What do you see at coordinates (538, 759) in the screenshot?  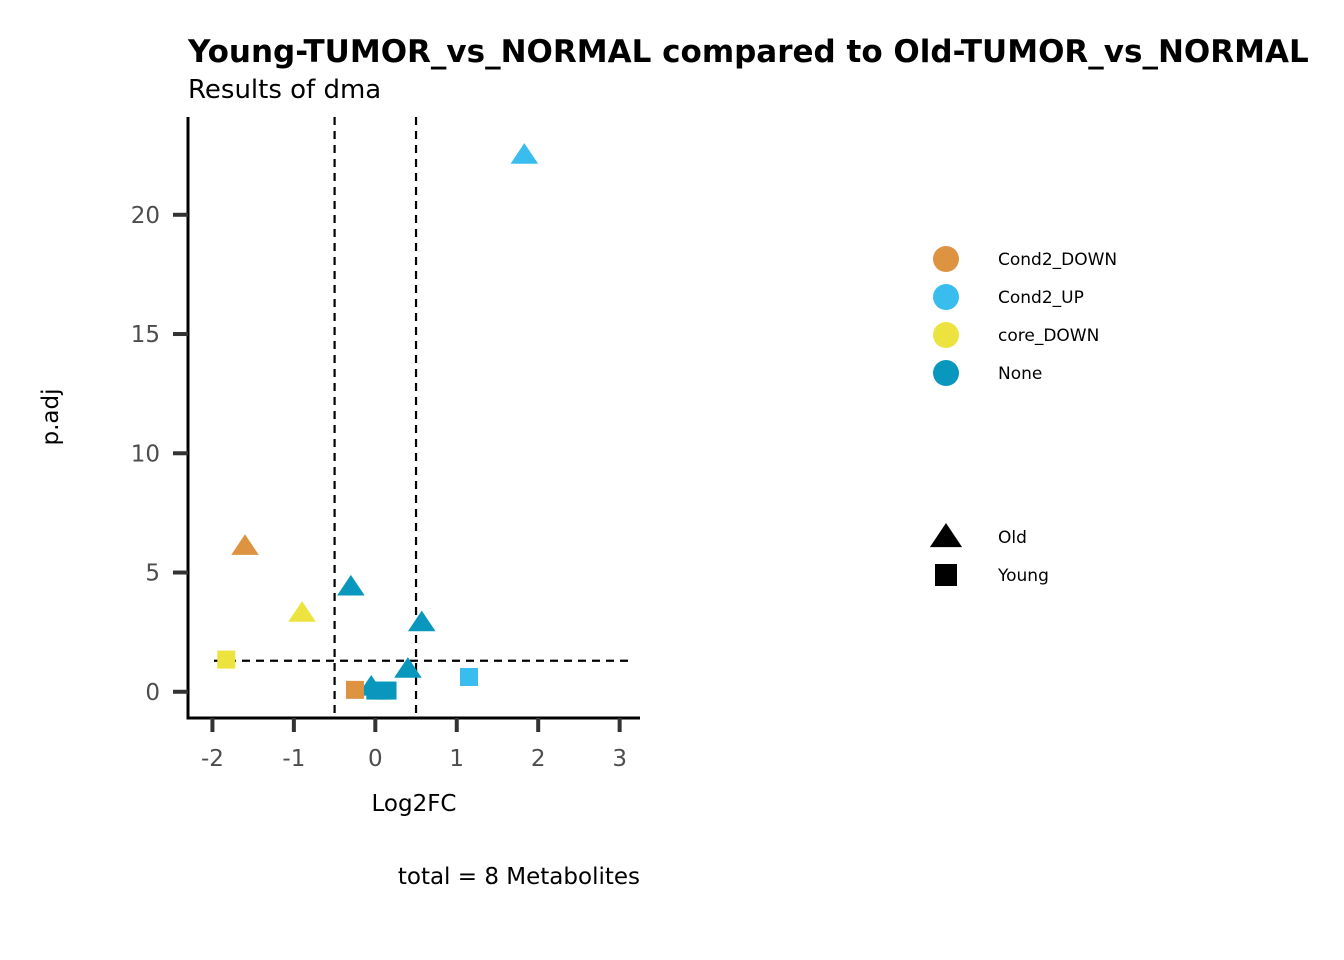 I see `x-tick-label: 2` at bounding box center [538, 759].